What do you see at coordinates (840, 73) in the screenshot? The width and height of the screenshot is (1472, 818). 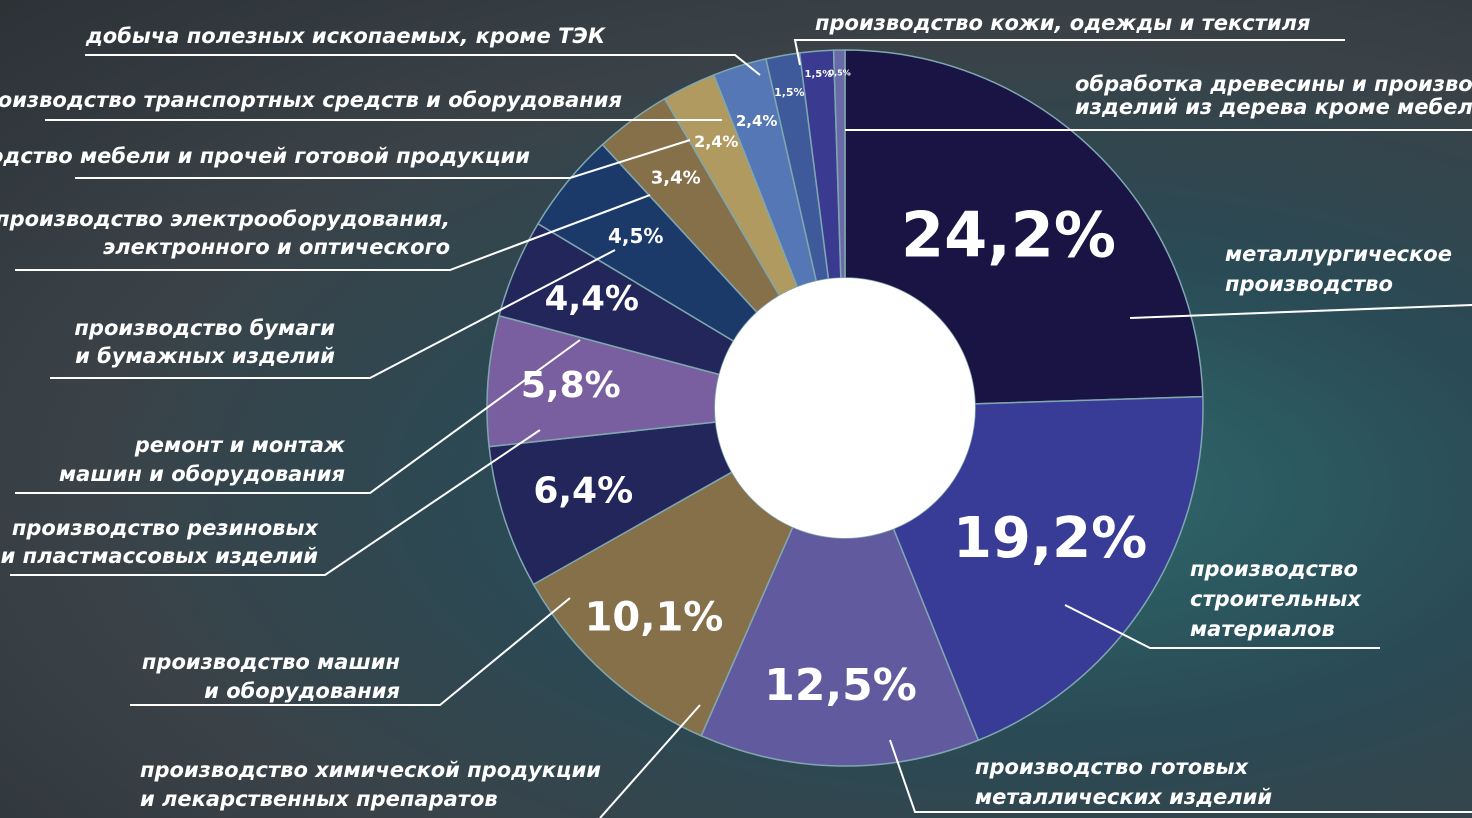 I see `value-label: 0,5%` at bounding box center [840, 73].